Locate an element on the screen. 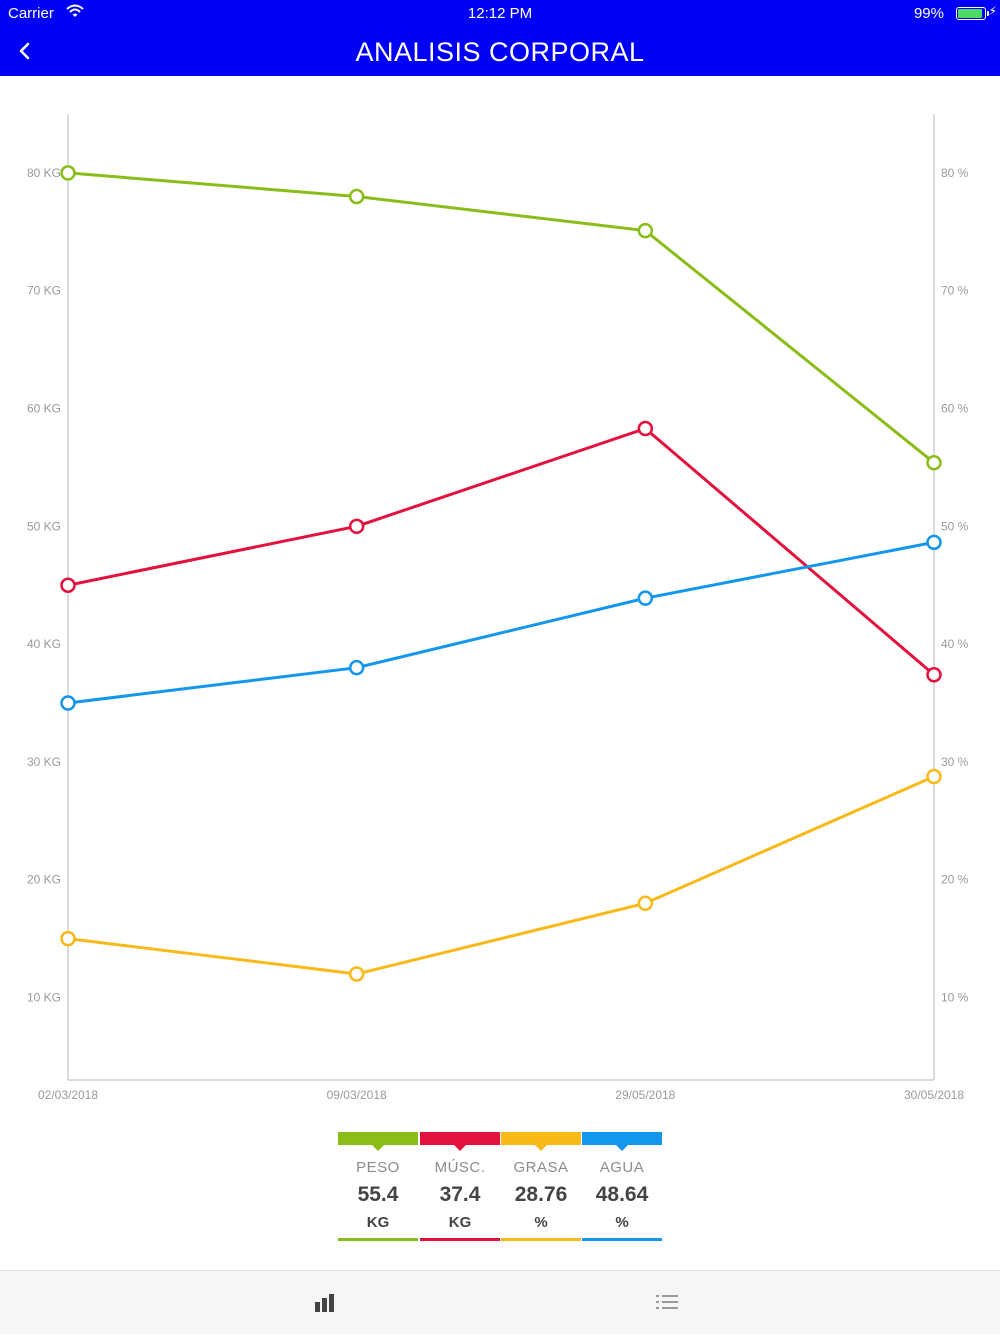  legend-value: 48.64 is located at coordinates (622, 1194).